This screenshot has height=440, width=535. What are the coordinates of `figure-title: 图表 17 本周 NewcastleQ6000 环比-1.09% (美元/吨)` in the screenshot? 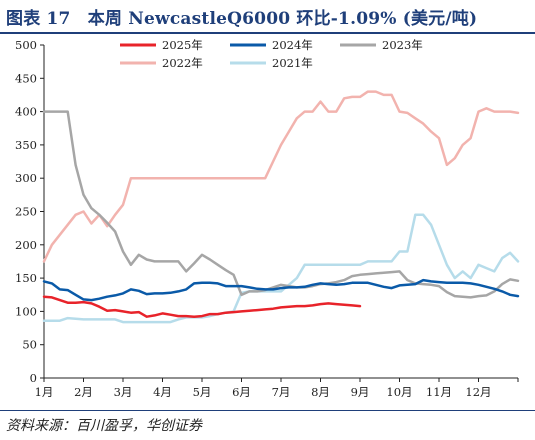 It's located at (242, 19).